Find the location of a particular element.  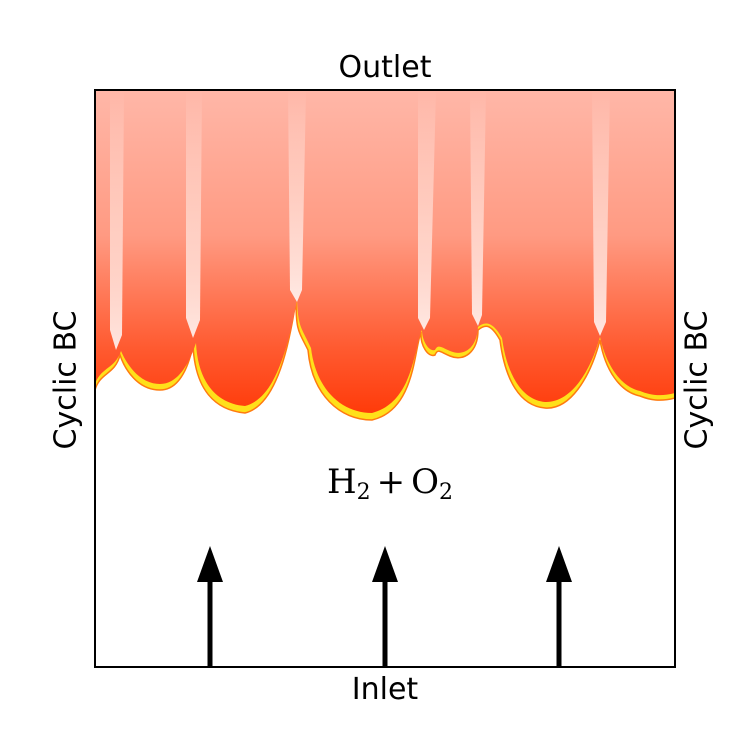

species-hydrogen: H is located at coordinates (341, 482).